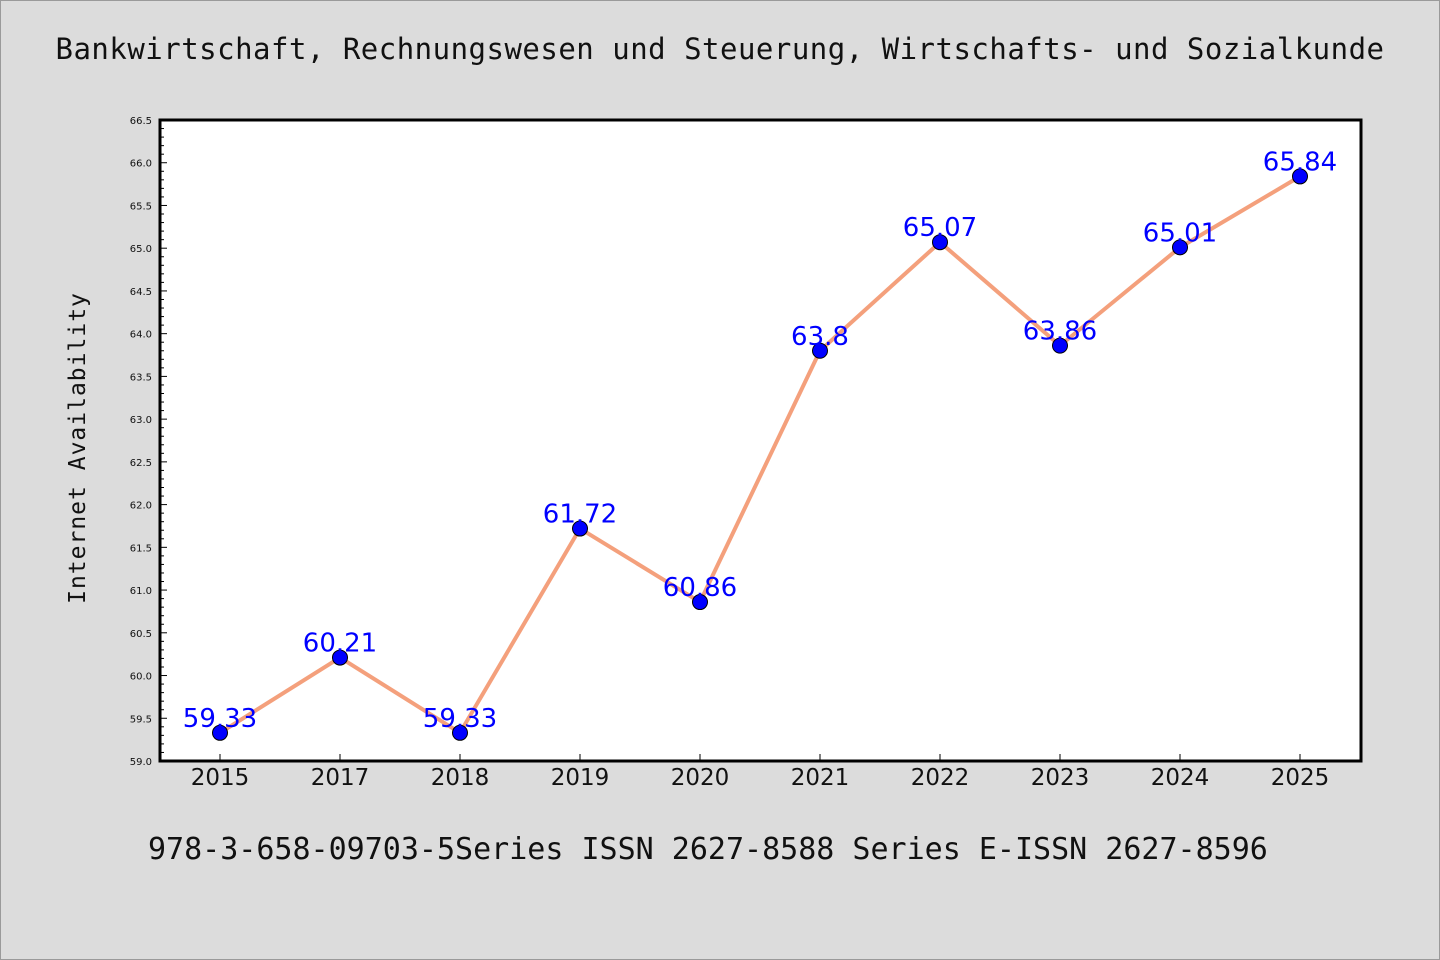  What do you see at coordinates (1300, 778) in the screenshot?
I see `x-tick-label: 2025` at bounding box center [1300, 778].